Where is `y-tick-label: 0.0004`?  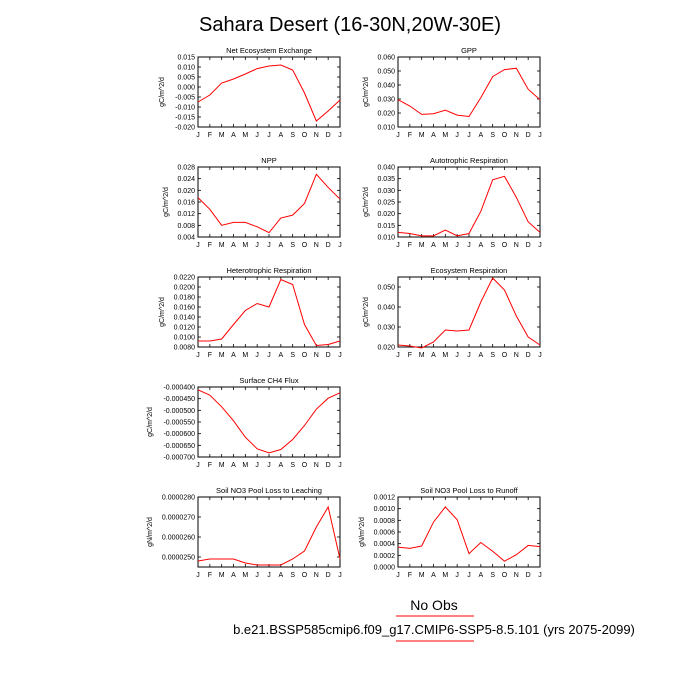 y-tick-label: 0.0004 is located at coordinates (385, 544).